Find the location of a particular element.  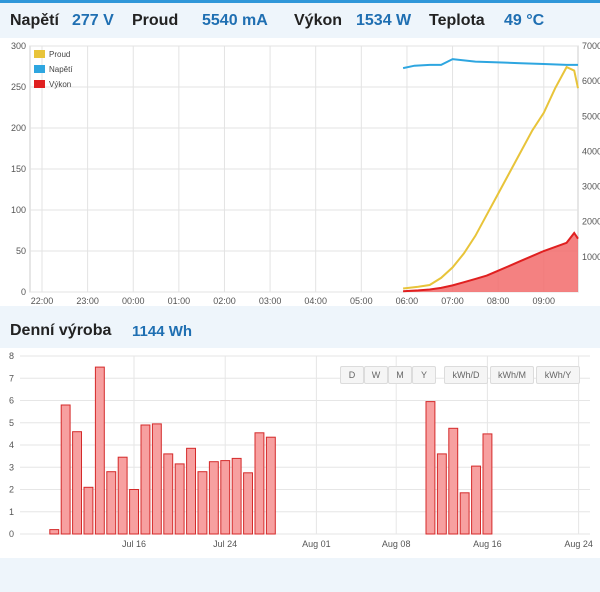

live-y-right-tick: 1000 is located at coordinates (591, 257).